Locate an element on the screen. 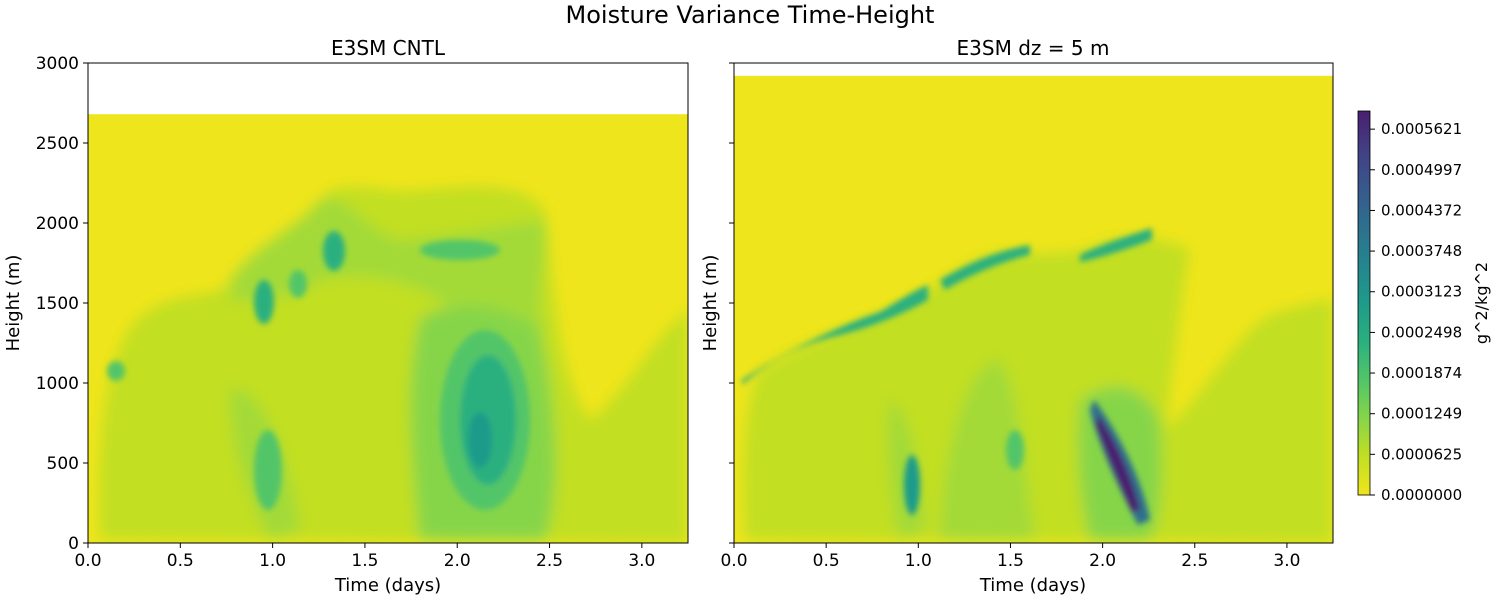 Image resolution: width=1500 pixels, height=600 pixels. contour-pbl-0.95 is located at coordinates (264, 302).